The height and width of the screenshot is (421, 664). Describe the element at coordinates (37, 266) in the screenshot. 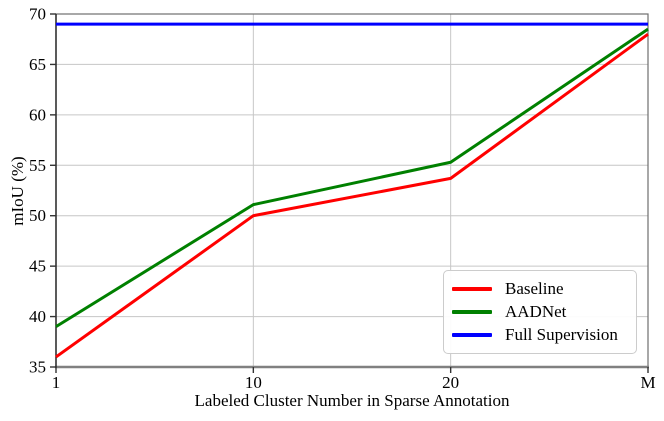

I see `y-tick-label: 45` at that location.